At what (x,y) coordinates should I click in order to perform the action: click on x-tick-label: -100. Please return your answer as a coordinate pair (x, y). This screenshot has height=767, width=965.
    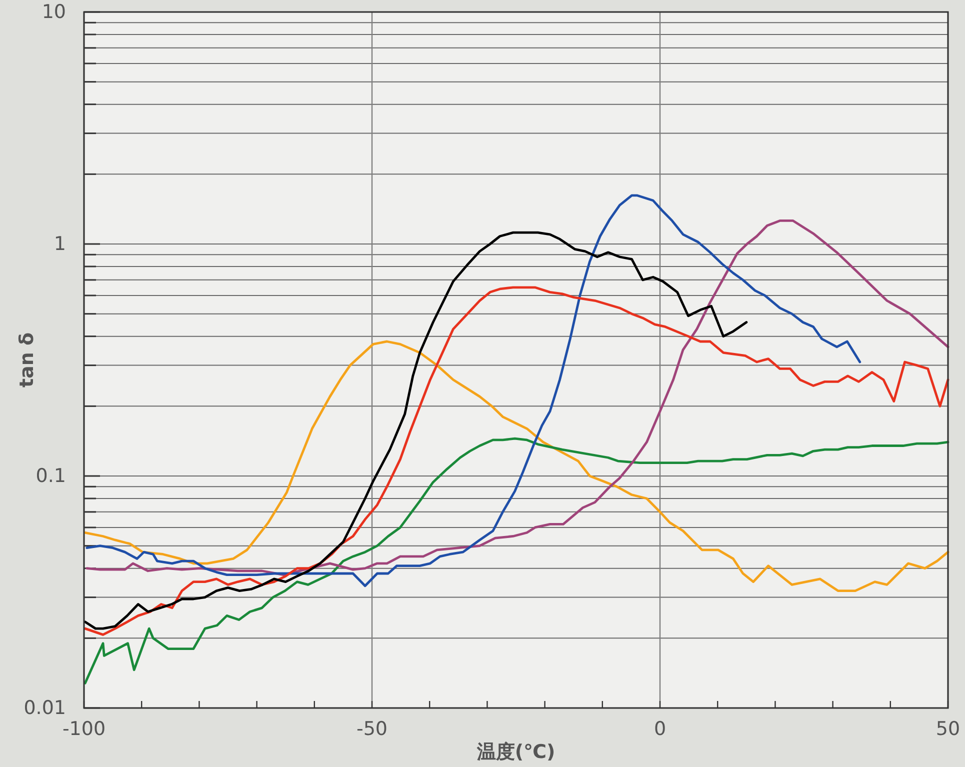
    Looking at the image, I should click on (84, 729).